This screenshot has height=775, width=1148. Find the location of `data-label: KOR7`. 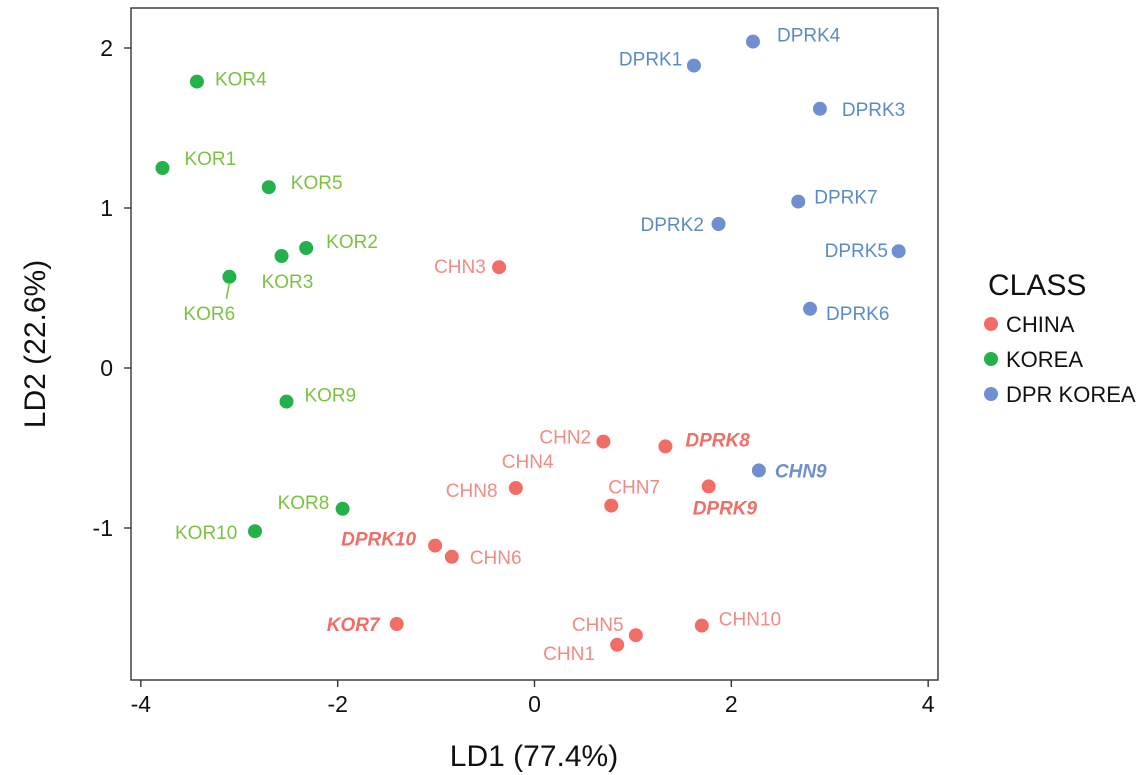

data-label: KOR7 is located at coordinates (354, 625).